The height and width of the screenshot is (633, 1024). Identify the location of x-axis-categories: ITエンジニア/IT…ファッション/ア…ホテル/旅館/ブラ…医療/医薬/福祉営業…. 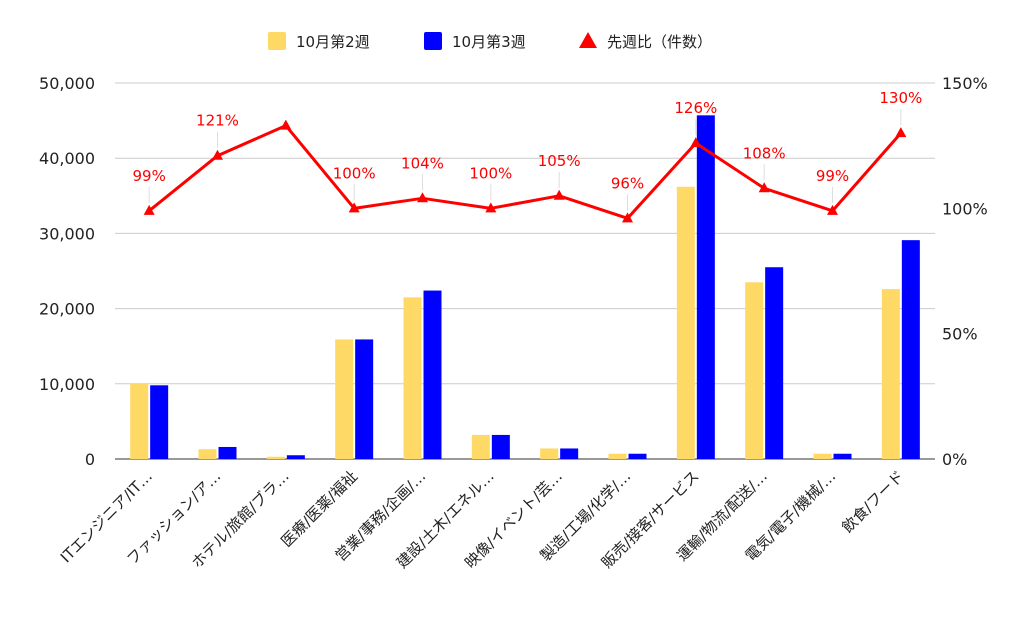
(482, 519).